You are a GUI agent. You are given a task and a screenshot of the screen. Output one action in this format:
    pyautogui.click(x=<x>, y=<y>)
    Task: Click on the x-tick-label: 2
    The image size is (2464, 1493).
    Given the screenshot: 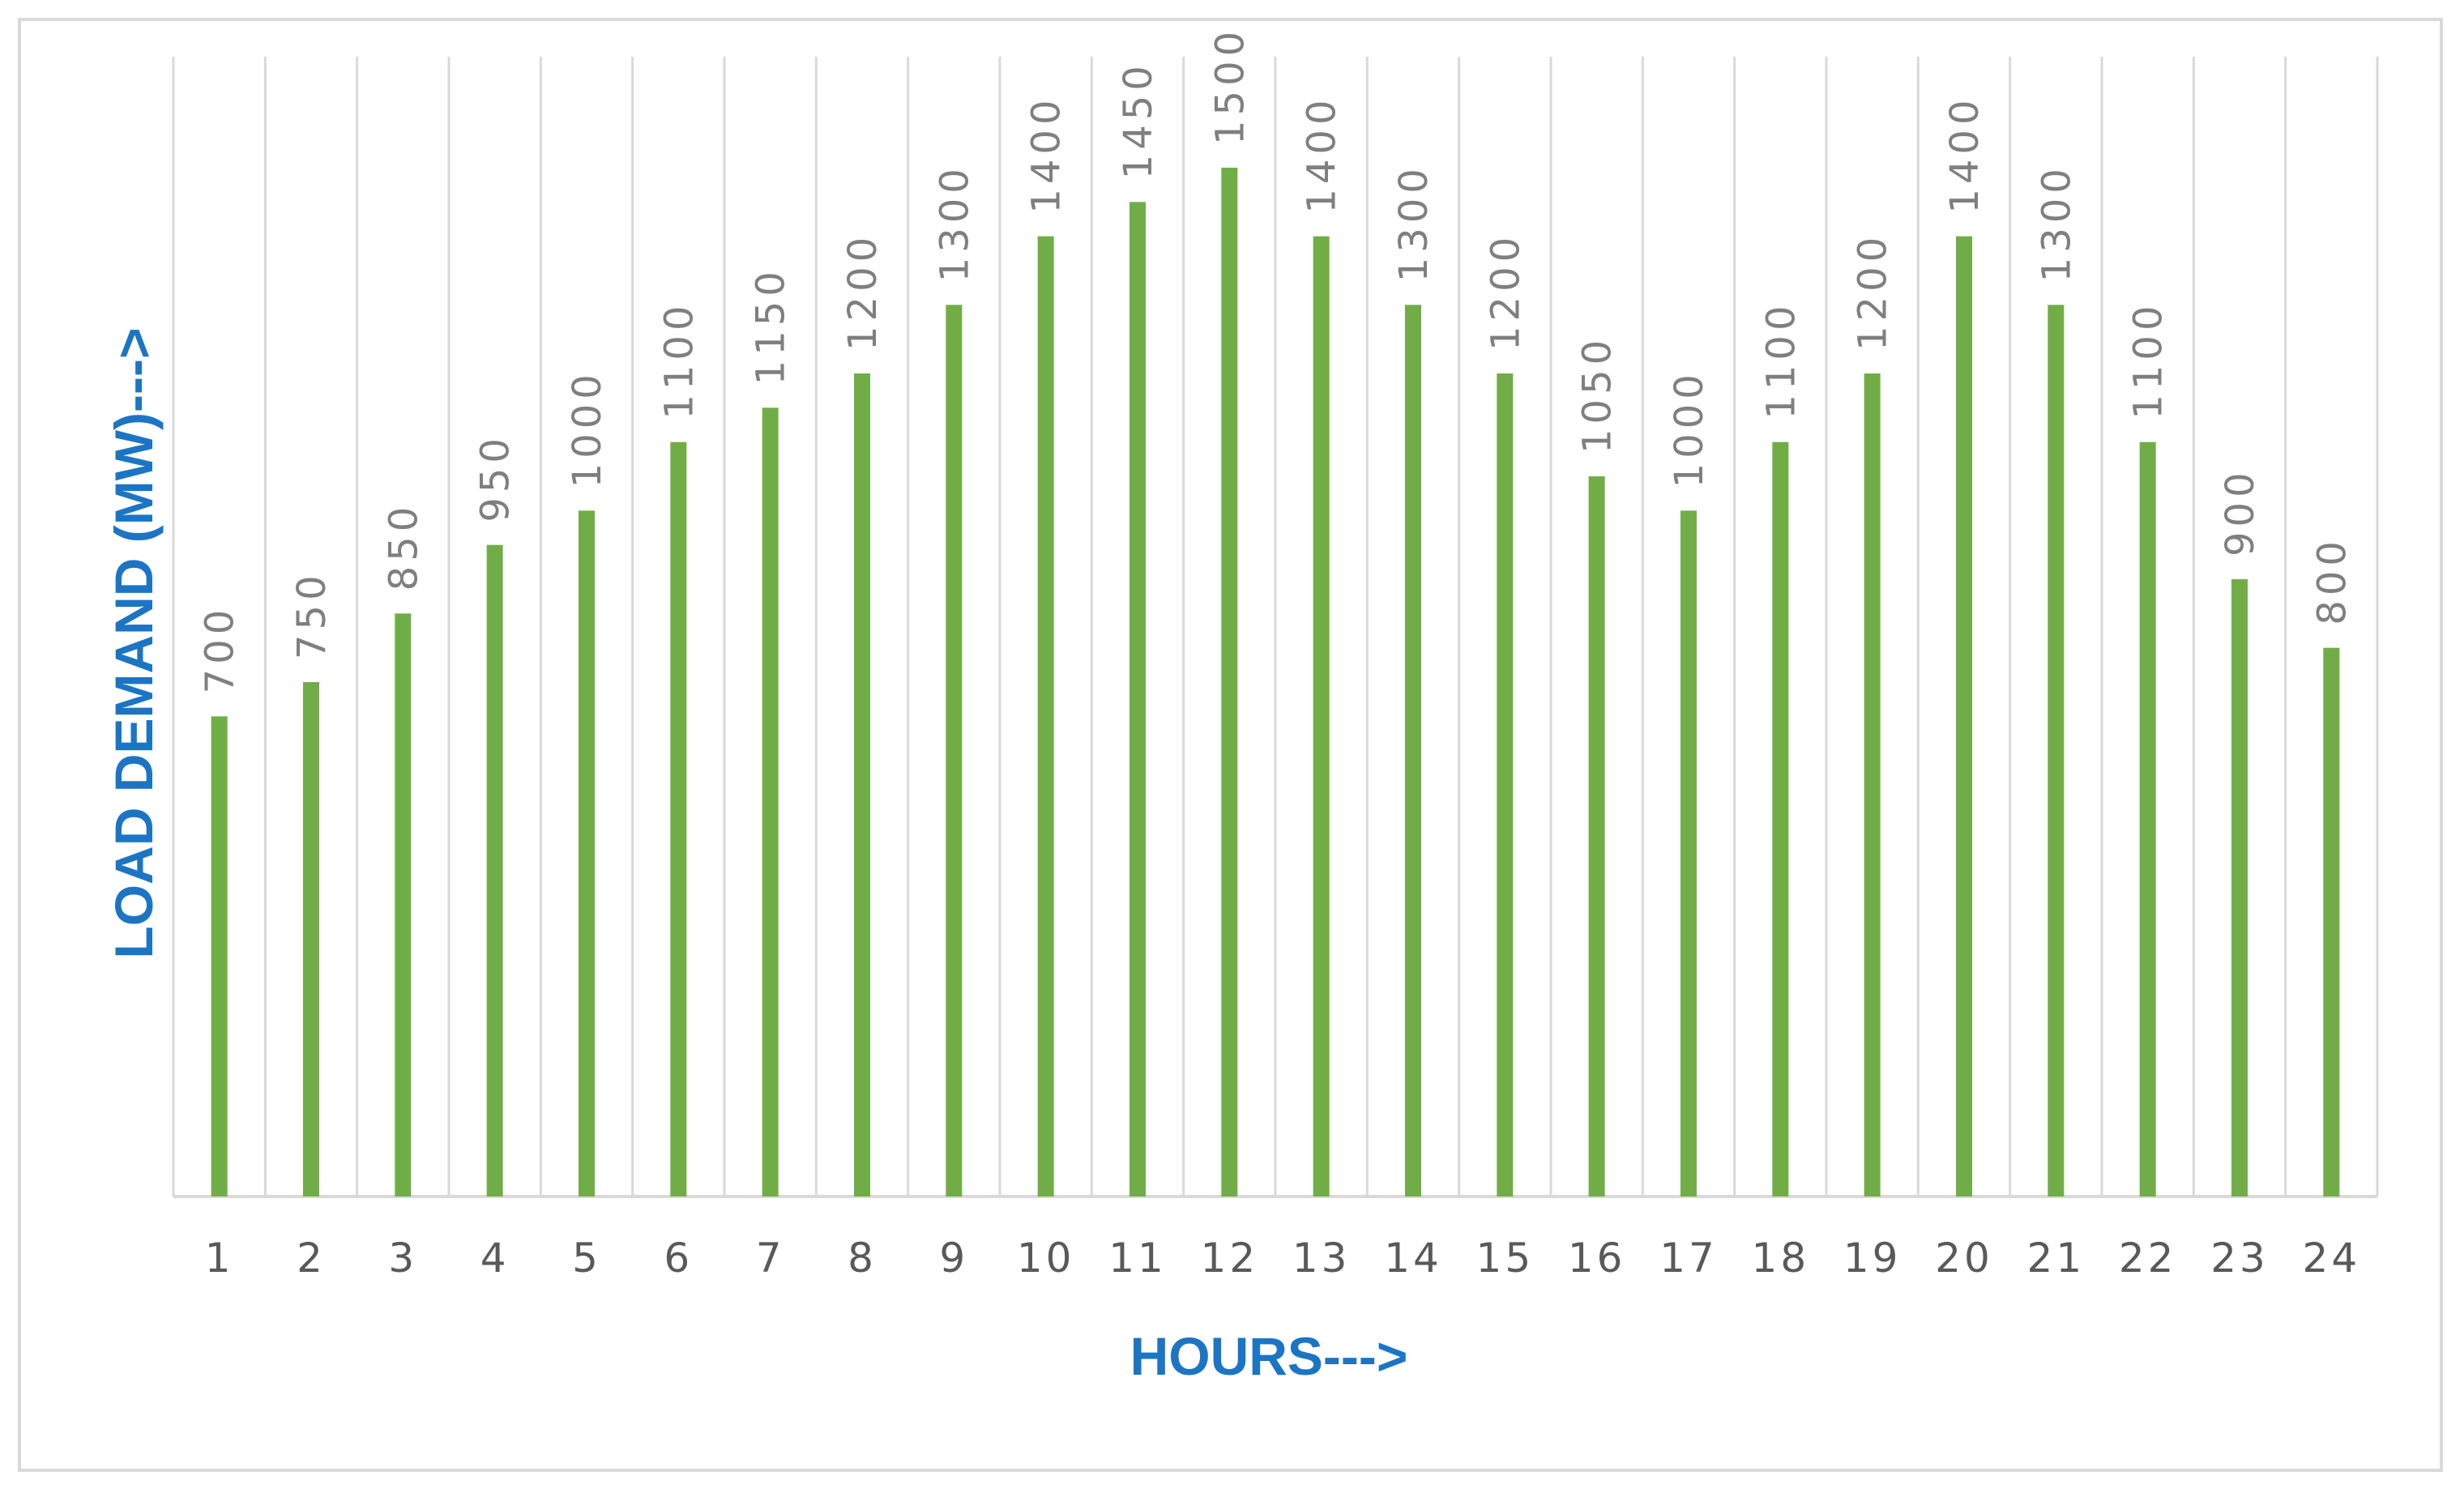 What is the action you would take?
    pyautogui.click(x=311, y=1258)
    